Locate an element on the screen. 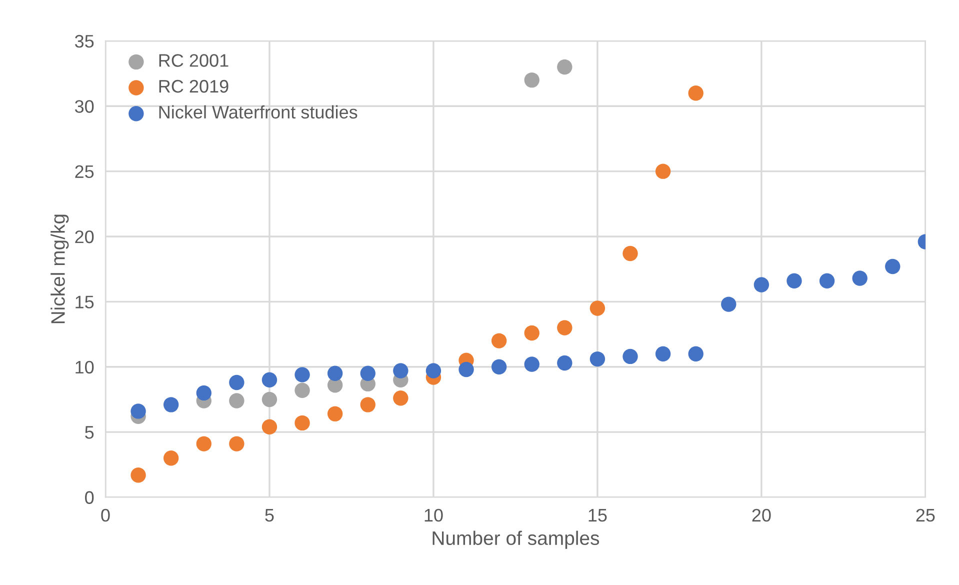 The image size is (959, 585). legend-label: RC 2001 is located at coordinates (193, 60).